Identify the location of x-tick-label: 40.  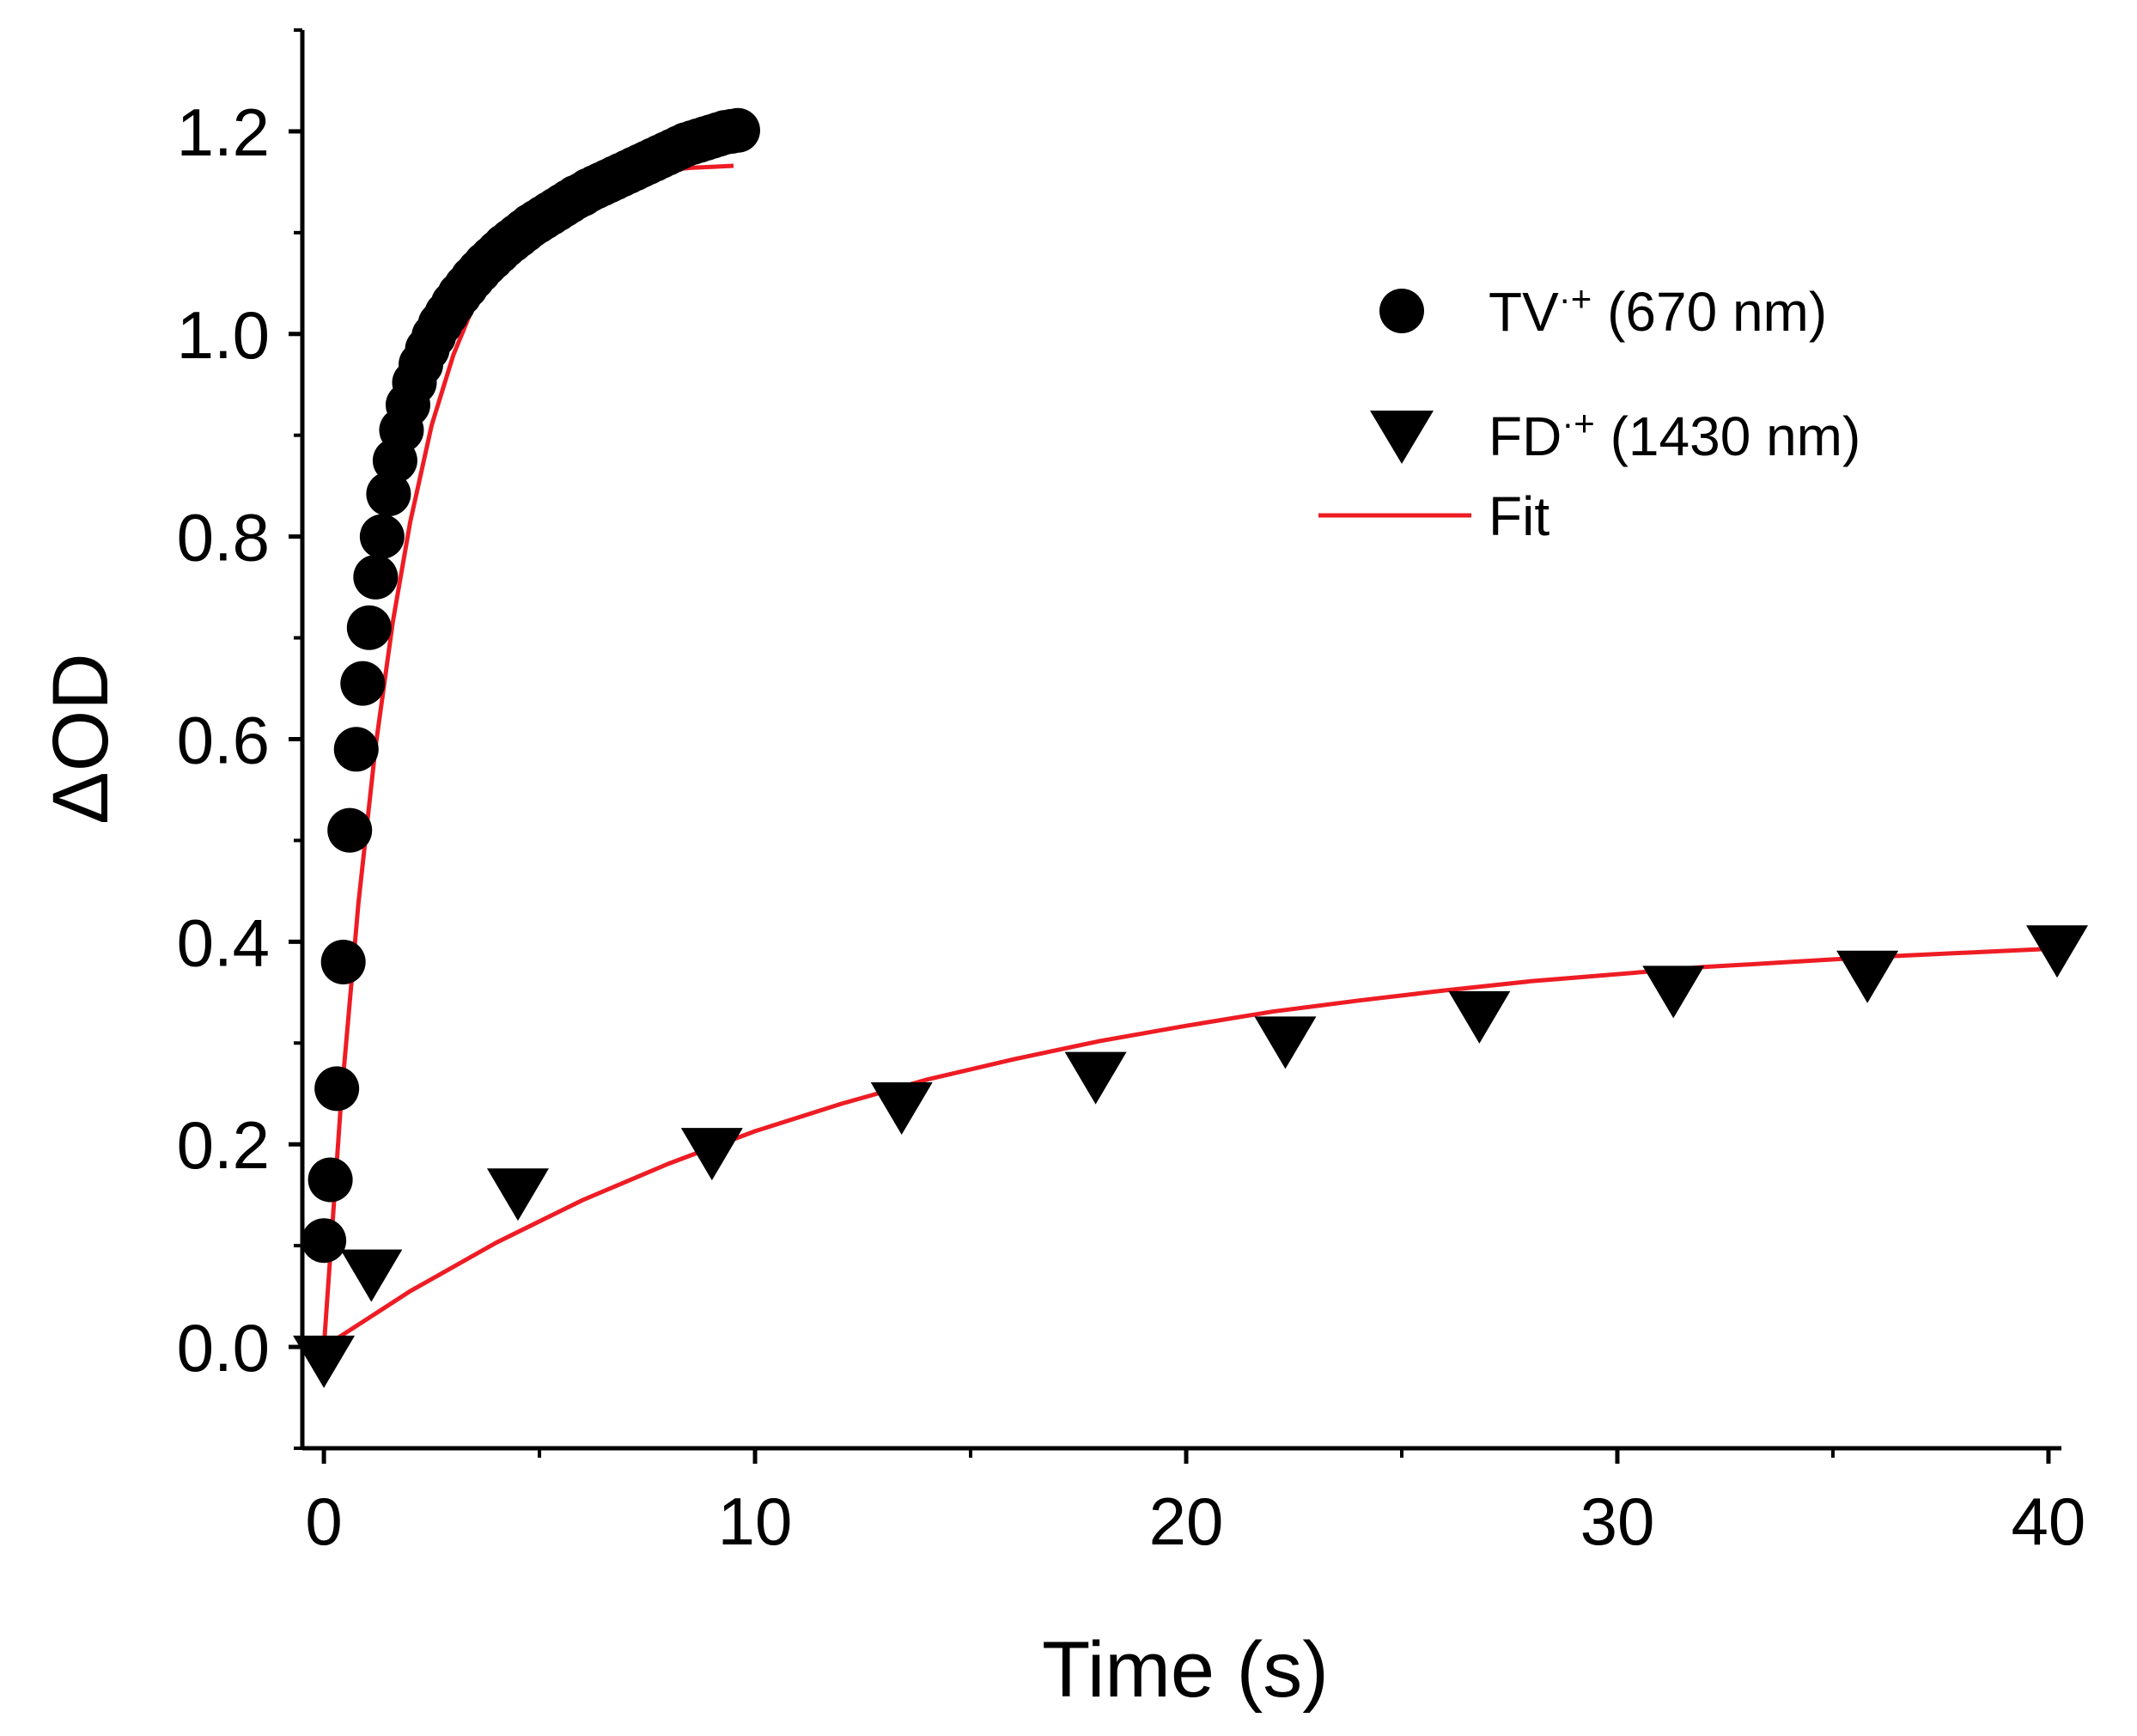
(2049, 1521).